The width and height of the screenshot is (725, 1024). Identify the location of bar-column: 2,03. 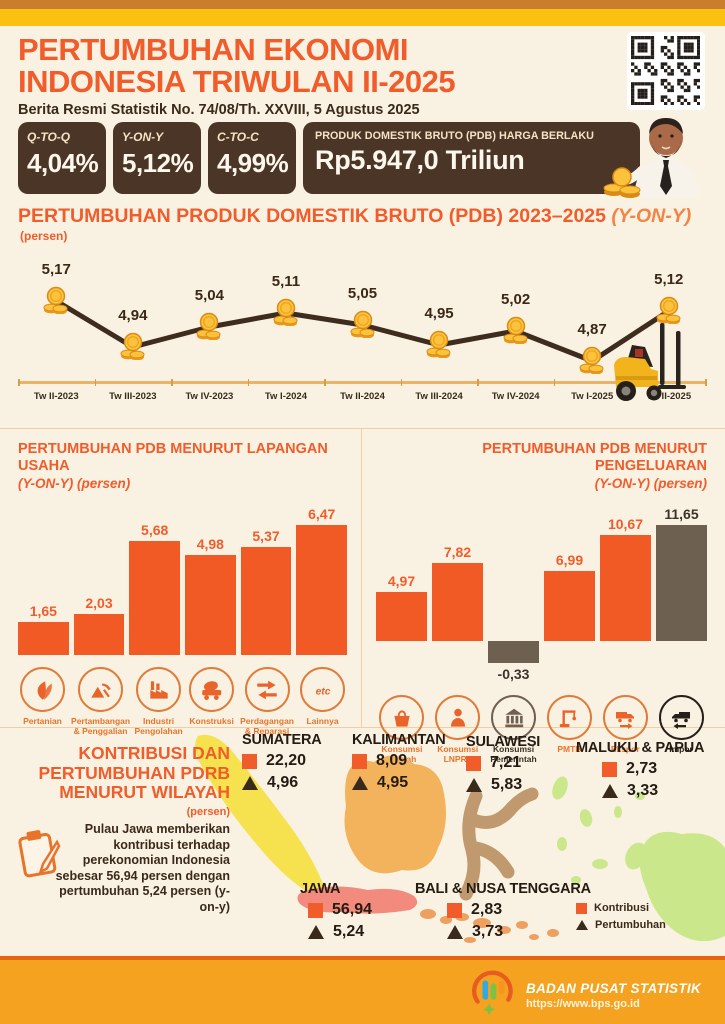
(99, 579).